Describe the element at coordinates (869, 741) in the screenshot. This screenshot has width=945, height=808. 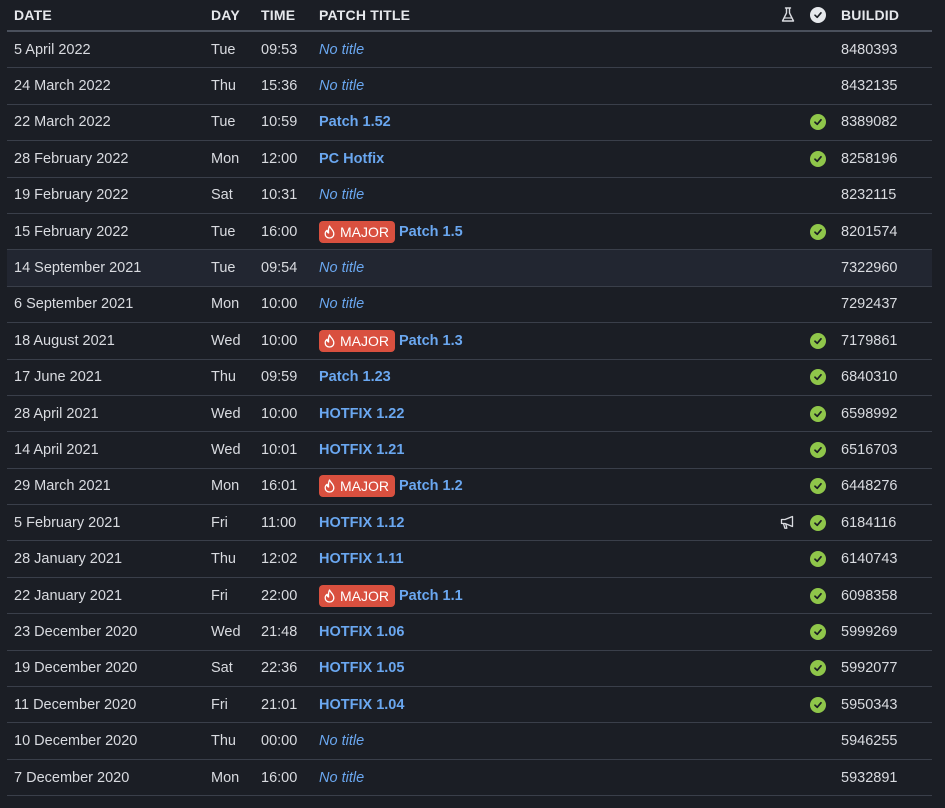
I see `row-buildid: 5946255` at that location.